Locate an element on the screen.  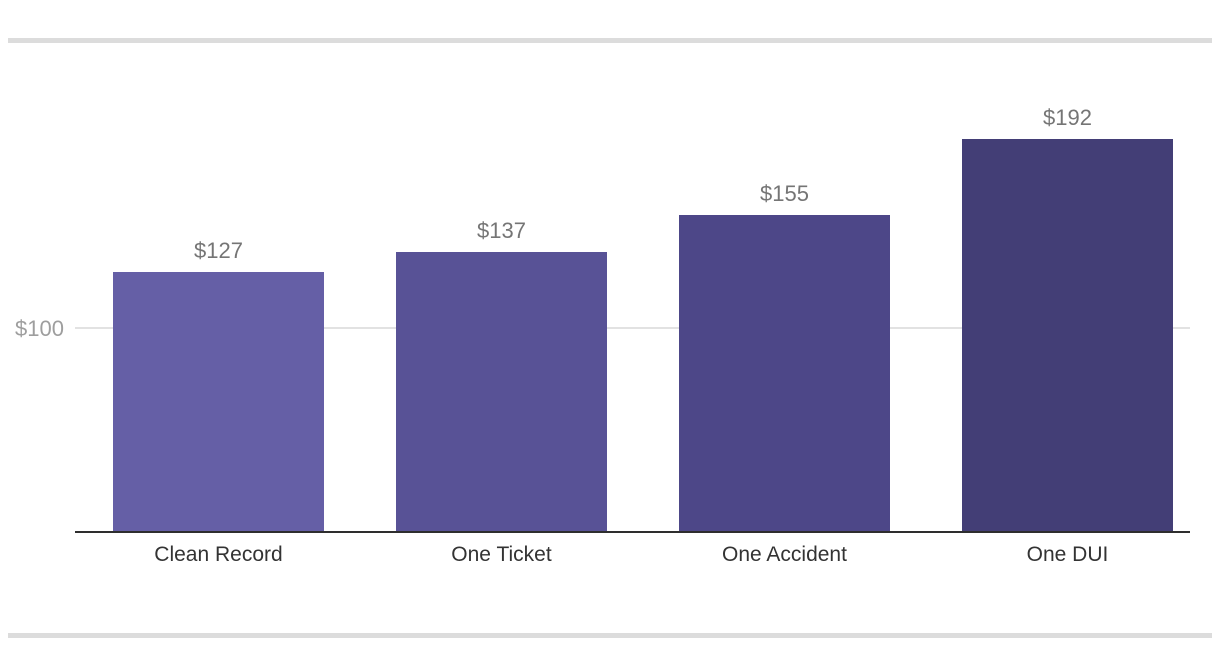
top-divider is located at coordinates (610, 40).